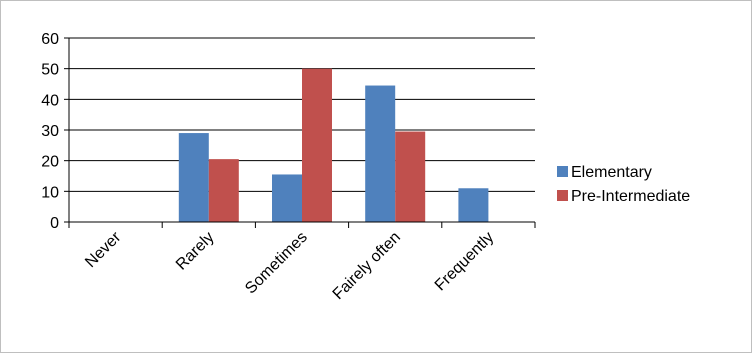  What do you see at coordinates (50, 192) in the screenshot?
I see `y-tick-label: 10` at bounding box center [50, 192].